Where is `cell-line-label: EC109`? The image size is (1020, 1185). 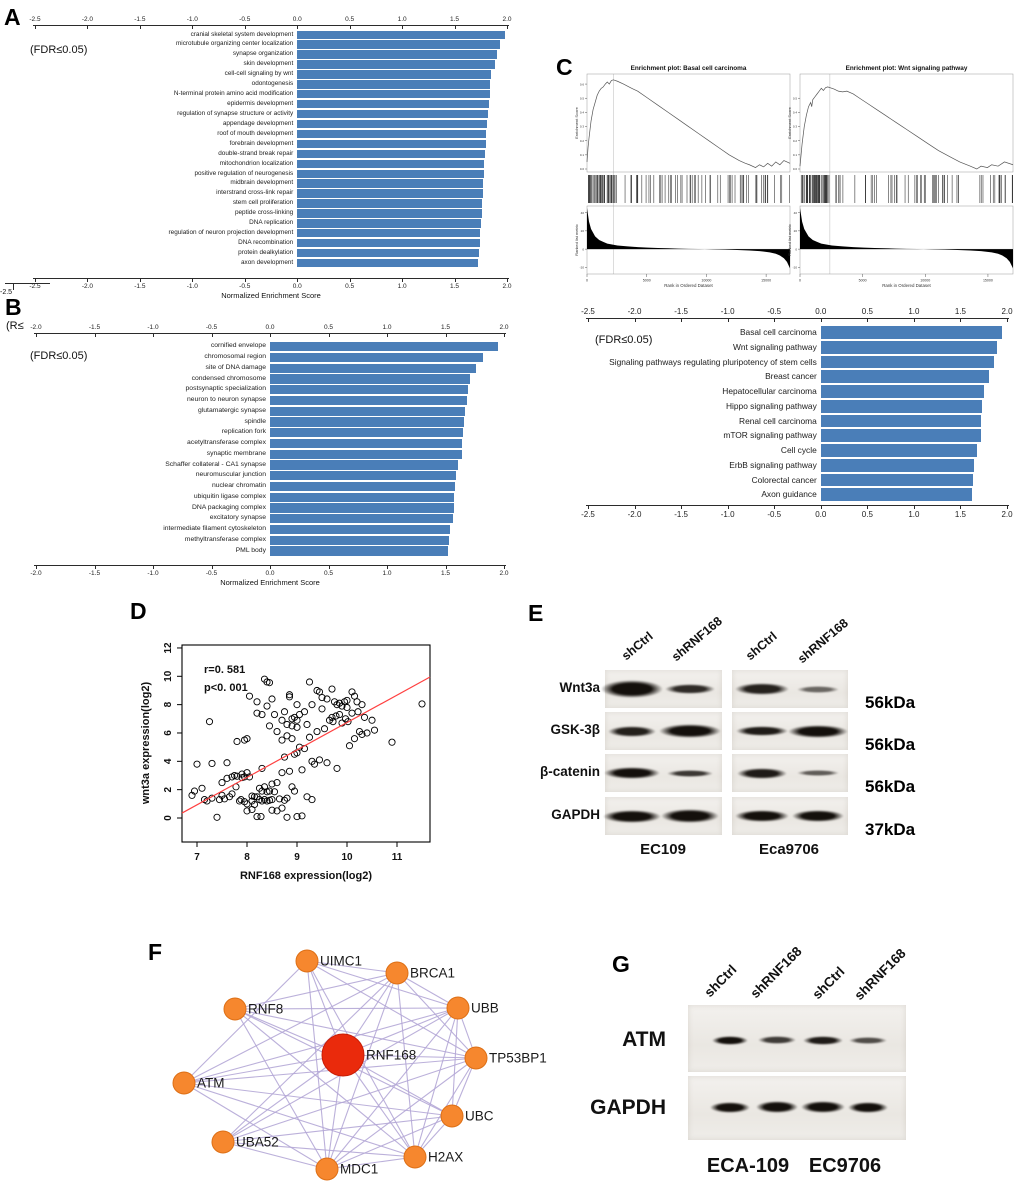
cell-line-label: EC109 is located at coordinates (663, 849).